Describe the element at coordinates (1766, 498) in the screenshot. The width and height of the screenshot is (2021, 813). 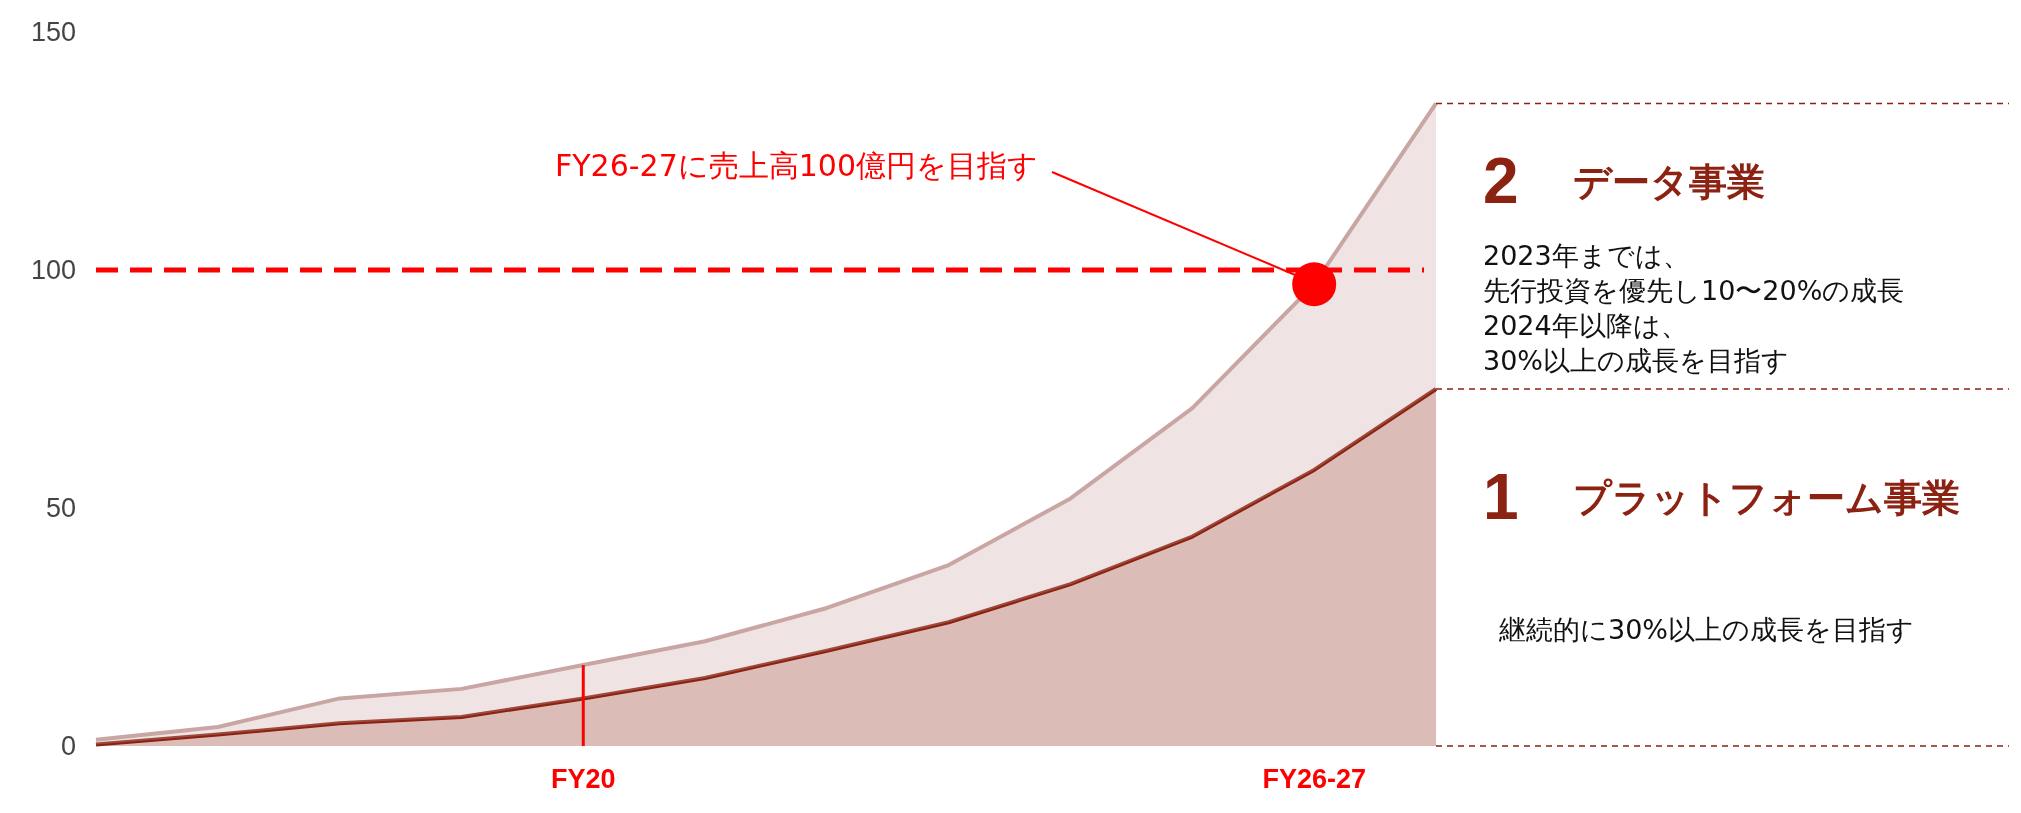
I see `text: プラットフォーム事業` at that location.